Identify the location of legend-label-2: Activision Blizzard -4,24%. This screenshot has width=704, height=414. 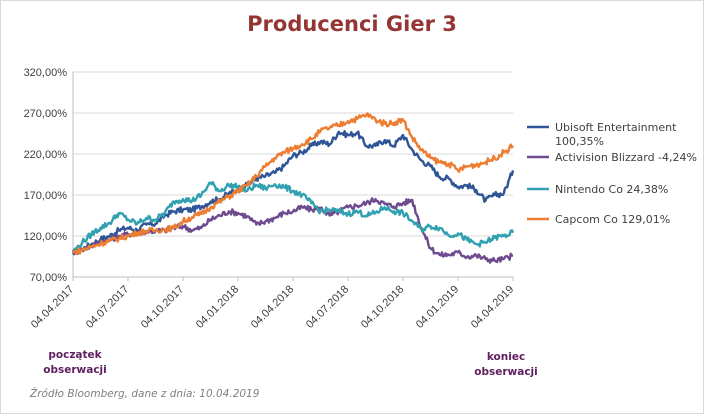
(626, 157).